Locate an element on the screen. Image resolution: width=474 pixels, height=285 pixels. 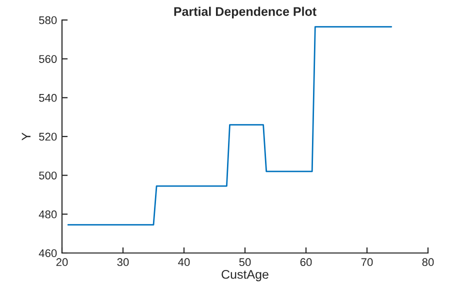
y-axis-title: Y is located at coordinates (26, 136).